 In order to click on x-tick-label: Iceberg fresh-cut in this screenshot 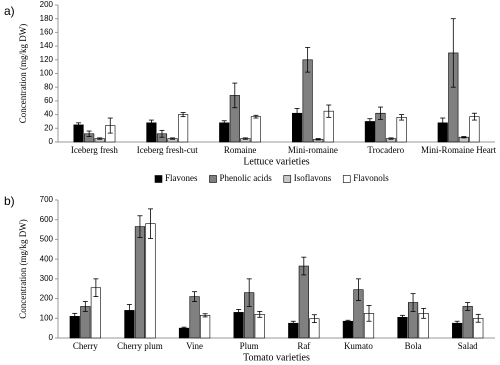, I will do `click(168, 150)`.